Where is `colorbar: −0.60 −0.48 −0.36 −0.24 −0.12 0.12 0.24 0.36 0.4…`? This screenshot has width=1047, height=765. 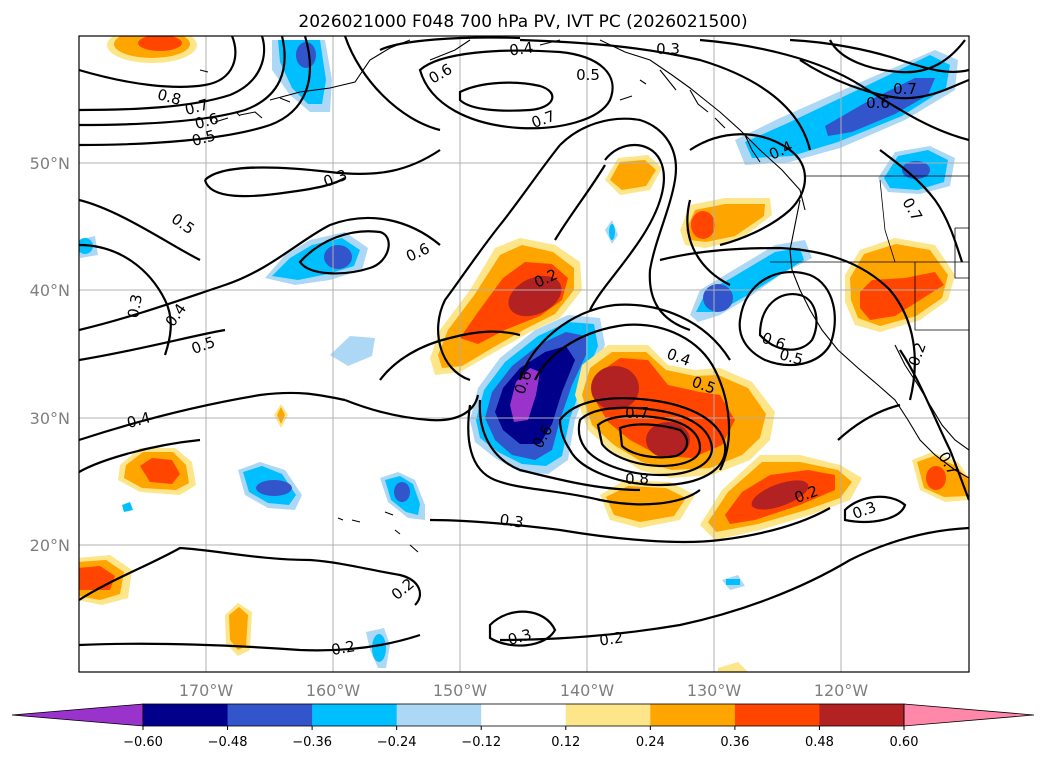
colorbar: −0.60 −0.48 −0.36 −0.24 −0.12 0.12 0.24 0.36 0.4… is located at coordinates (523, 726).